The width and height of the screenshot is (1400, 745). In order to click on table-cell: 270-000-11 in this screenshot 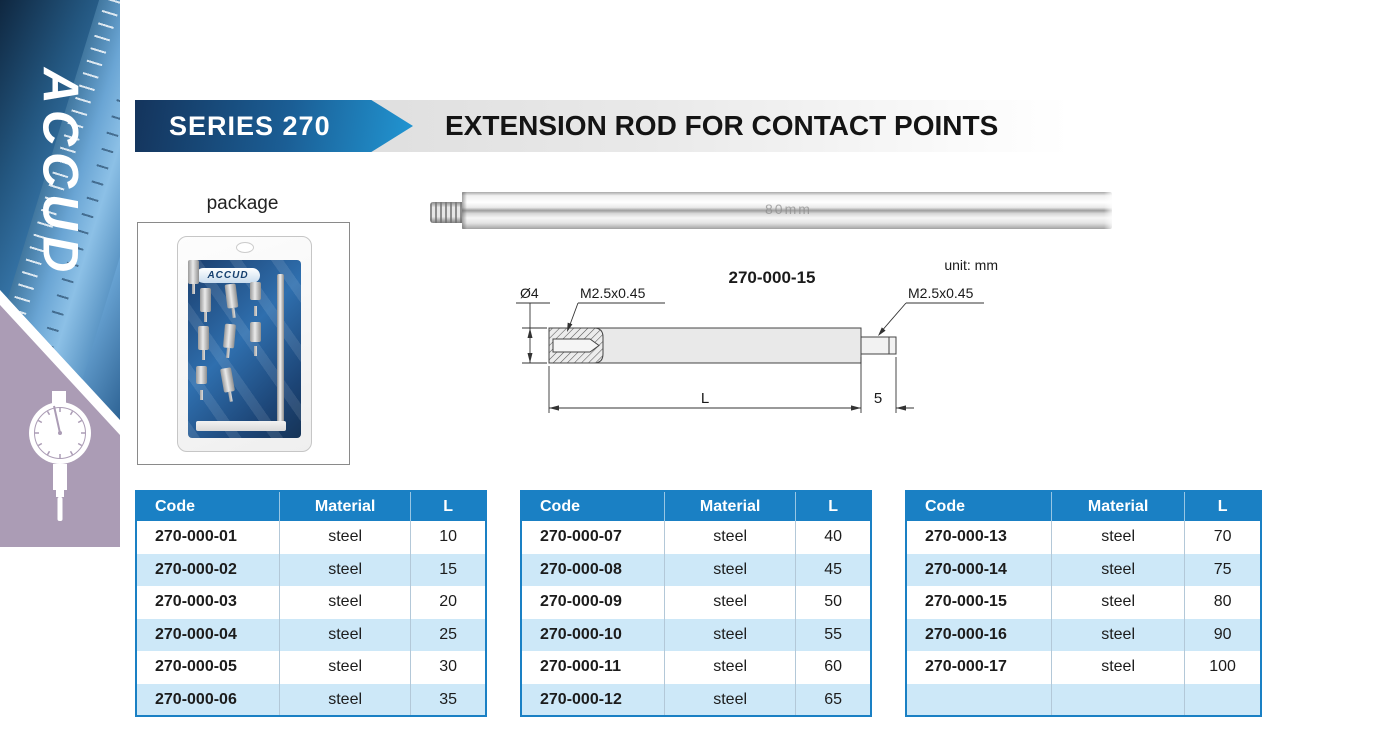, I will do `click(580, 667)`.